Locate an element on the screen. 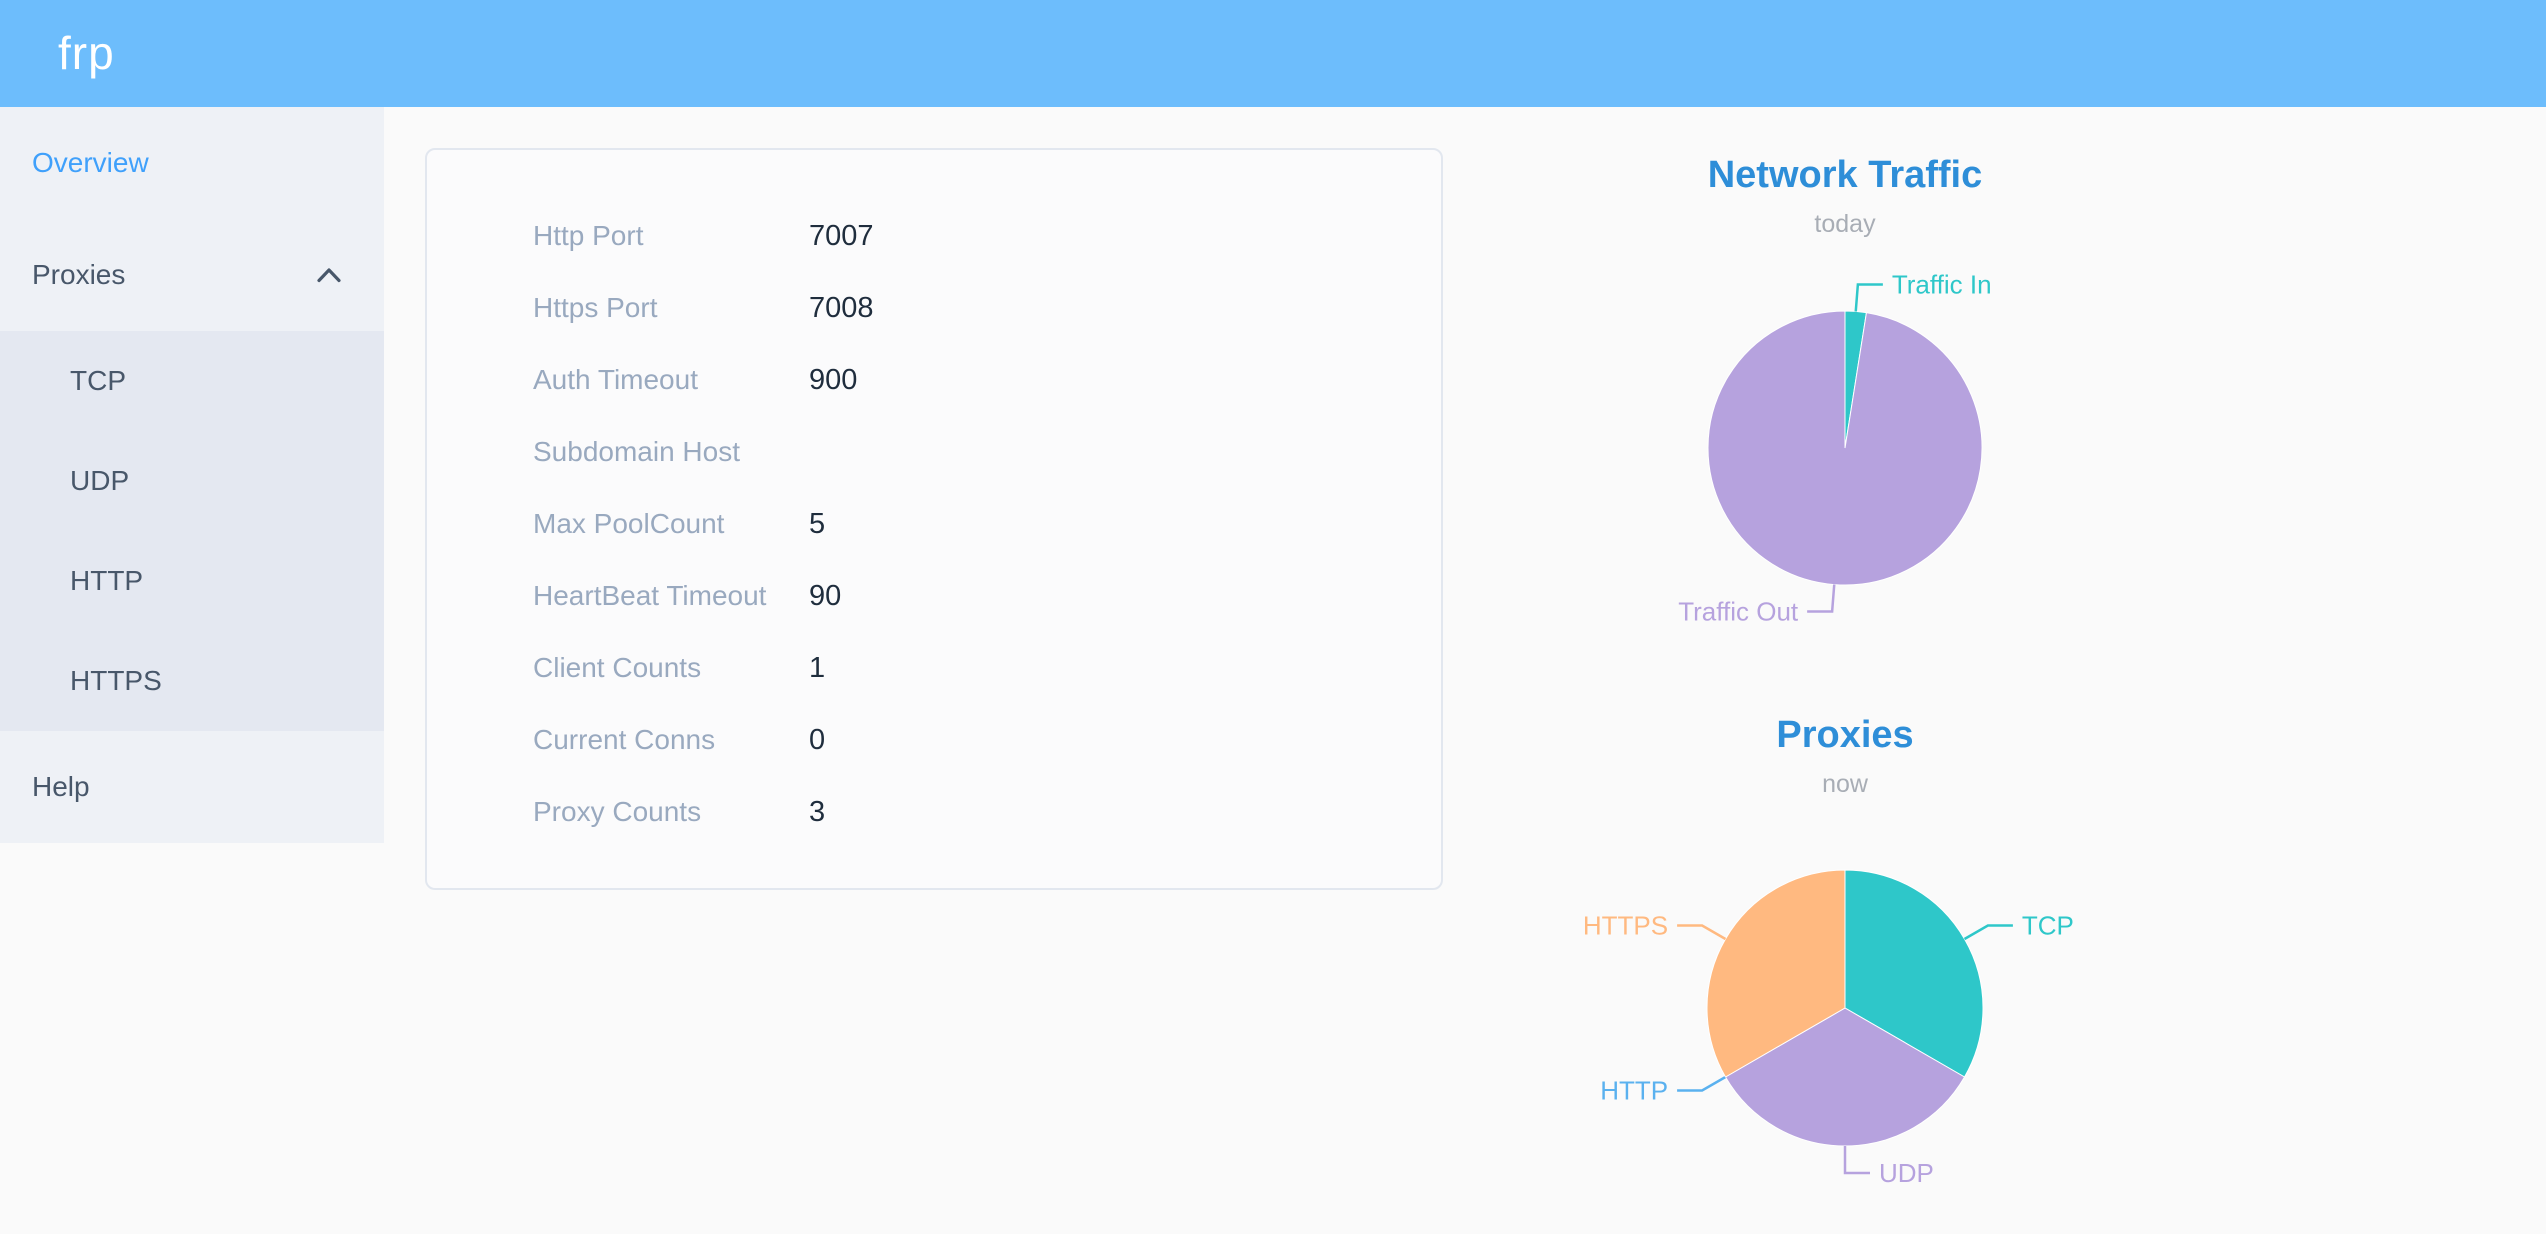  card-row-subdomain-host: Subdomain Host is located at coordinates (934, 452).